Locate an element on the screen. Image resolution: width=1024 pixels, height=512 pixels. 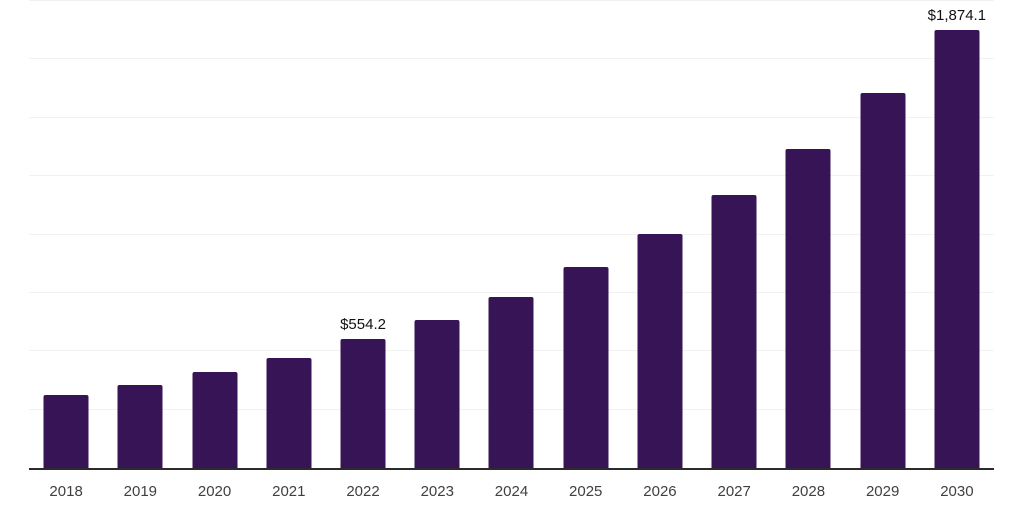
bar-2019 is located at coordinates (140, 426).